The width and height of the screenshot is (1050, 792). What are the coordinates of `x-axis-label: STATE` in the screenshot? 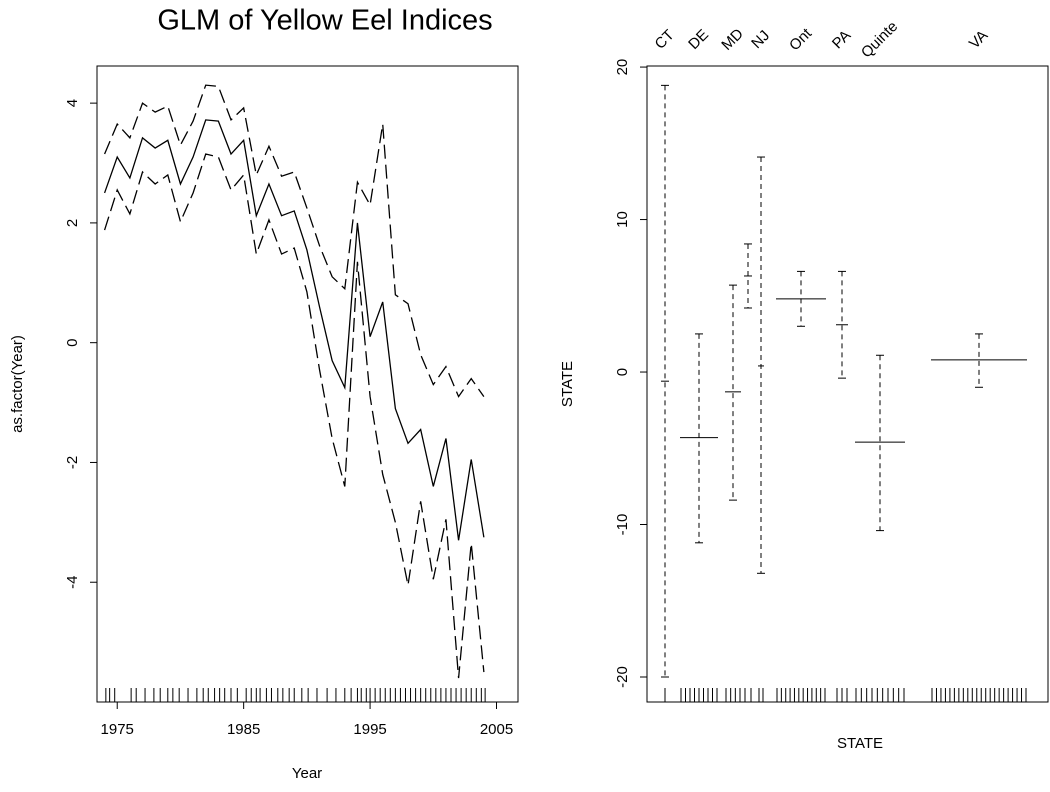 It's located at (860, 743).